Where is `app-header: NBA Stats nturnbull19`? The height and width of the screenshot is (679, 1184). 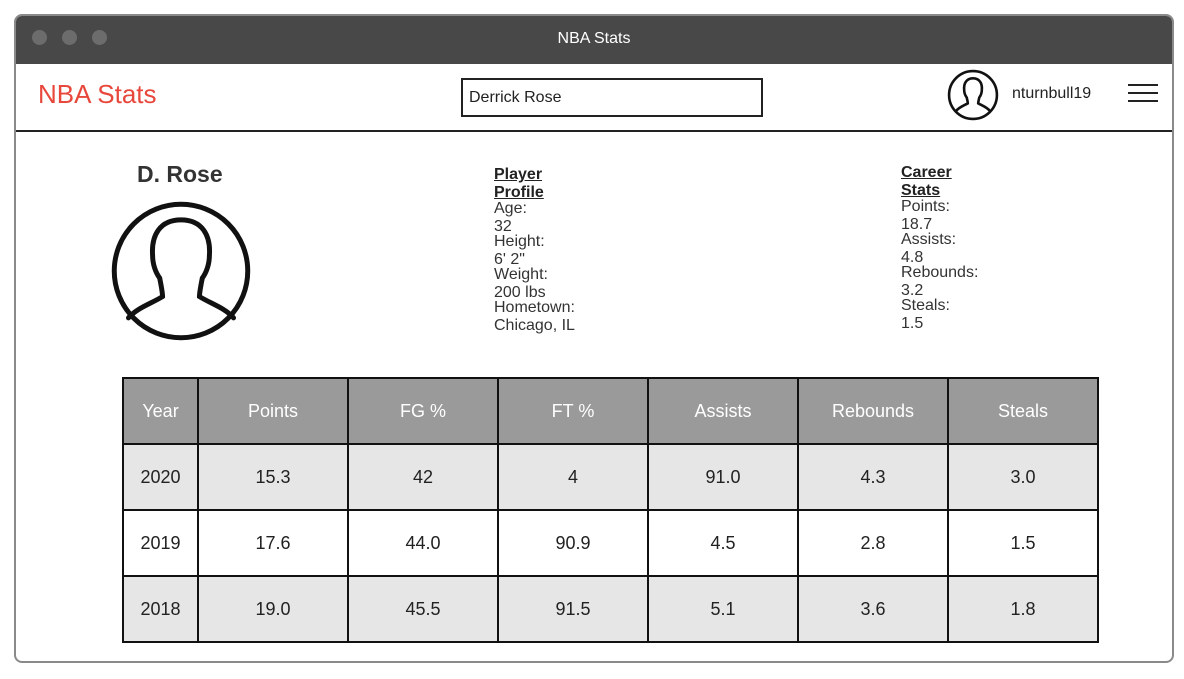
app-header: NBA Stats nturnbull19 is located at coordinates (594, 98).